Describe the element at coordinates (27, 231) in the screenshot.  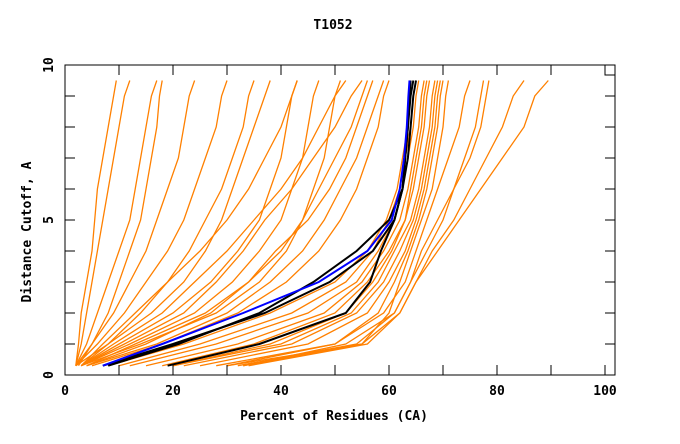
I see `y-axis-label: Distance Cutoff, A` at that location.